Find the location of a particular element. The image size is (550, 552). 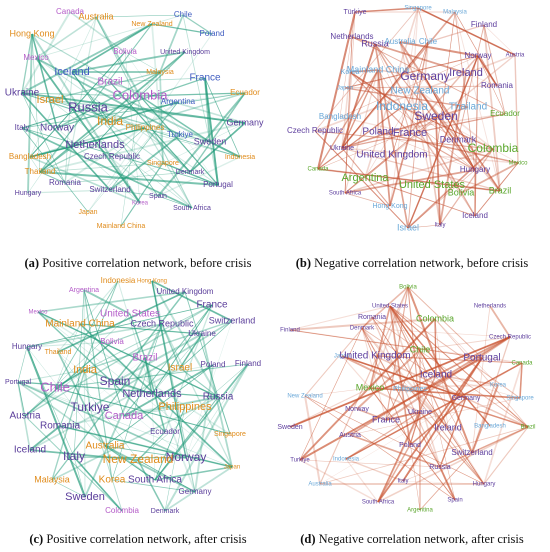

node-label: Brazil is located at coordinates (109, 82).